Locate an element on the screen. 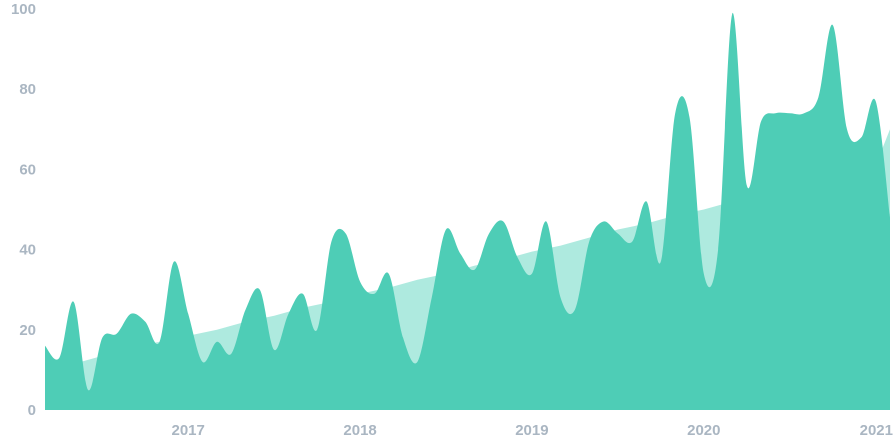  y-axis: 0 20 40 60 80 100 is located at coordinates (23, 210).